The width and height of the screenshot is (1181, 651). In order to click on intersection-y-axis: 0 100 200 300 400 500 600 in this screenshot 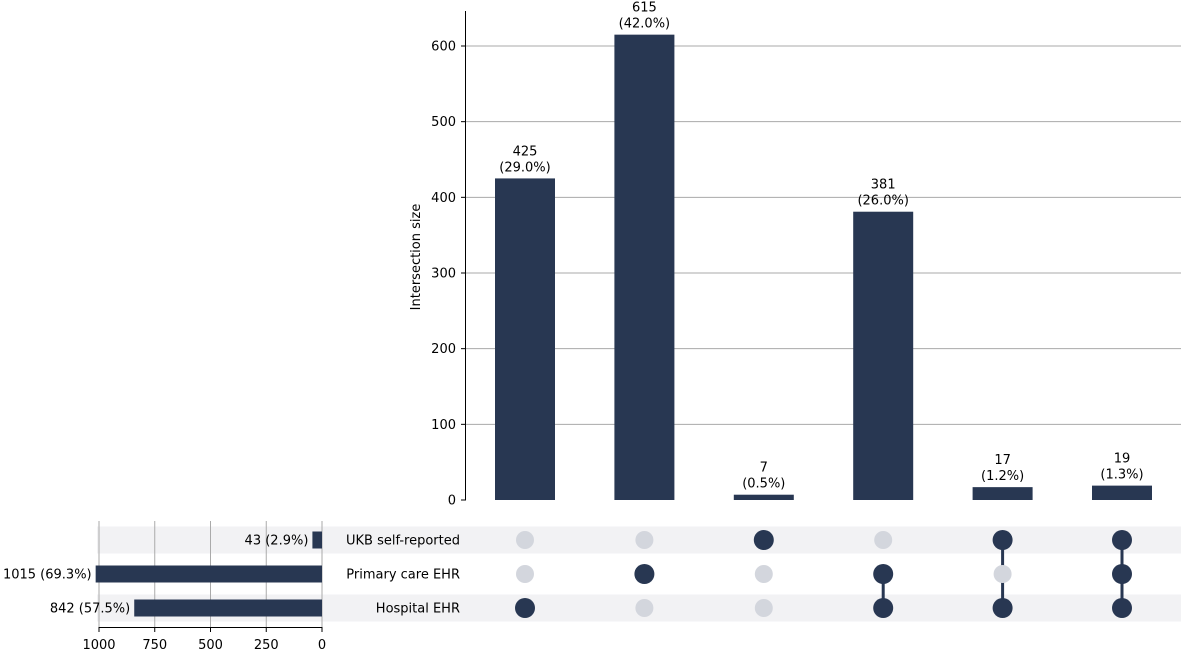, I will do `click(448, 260)`.